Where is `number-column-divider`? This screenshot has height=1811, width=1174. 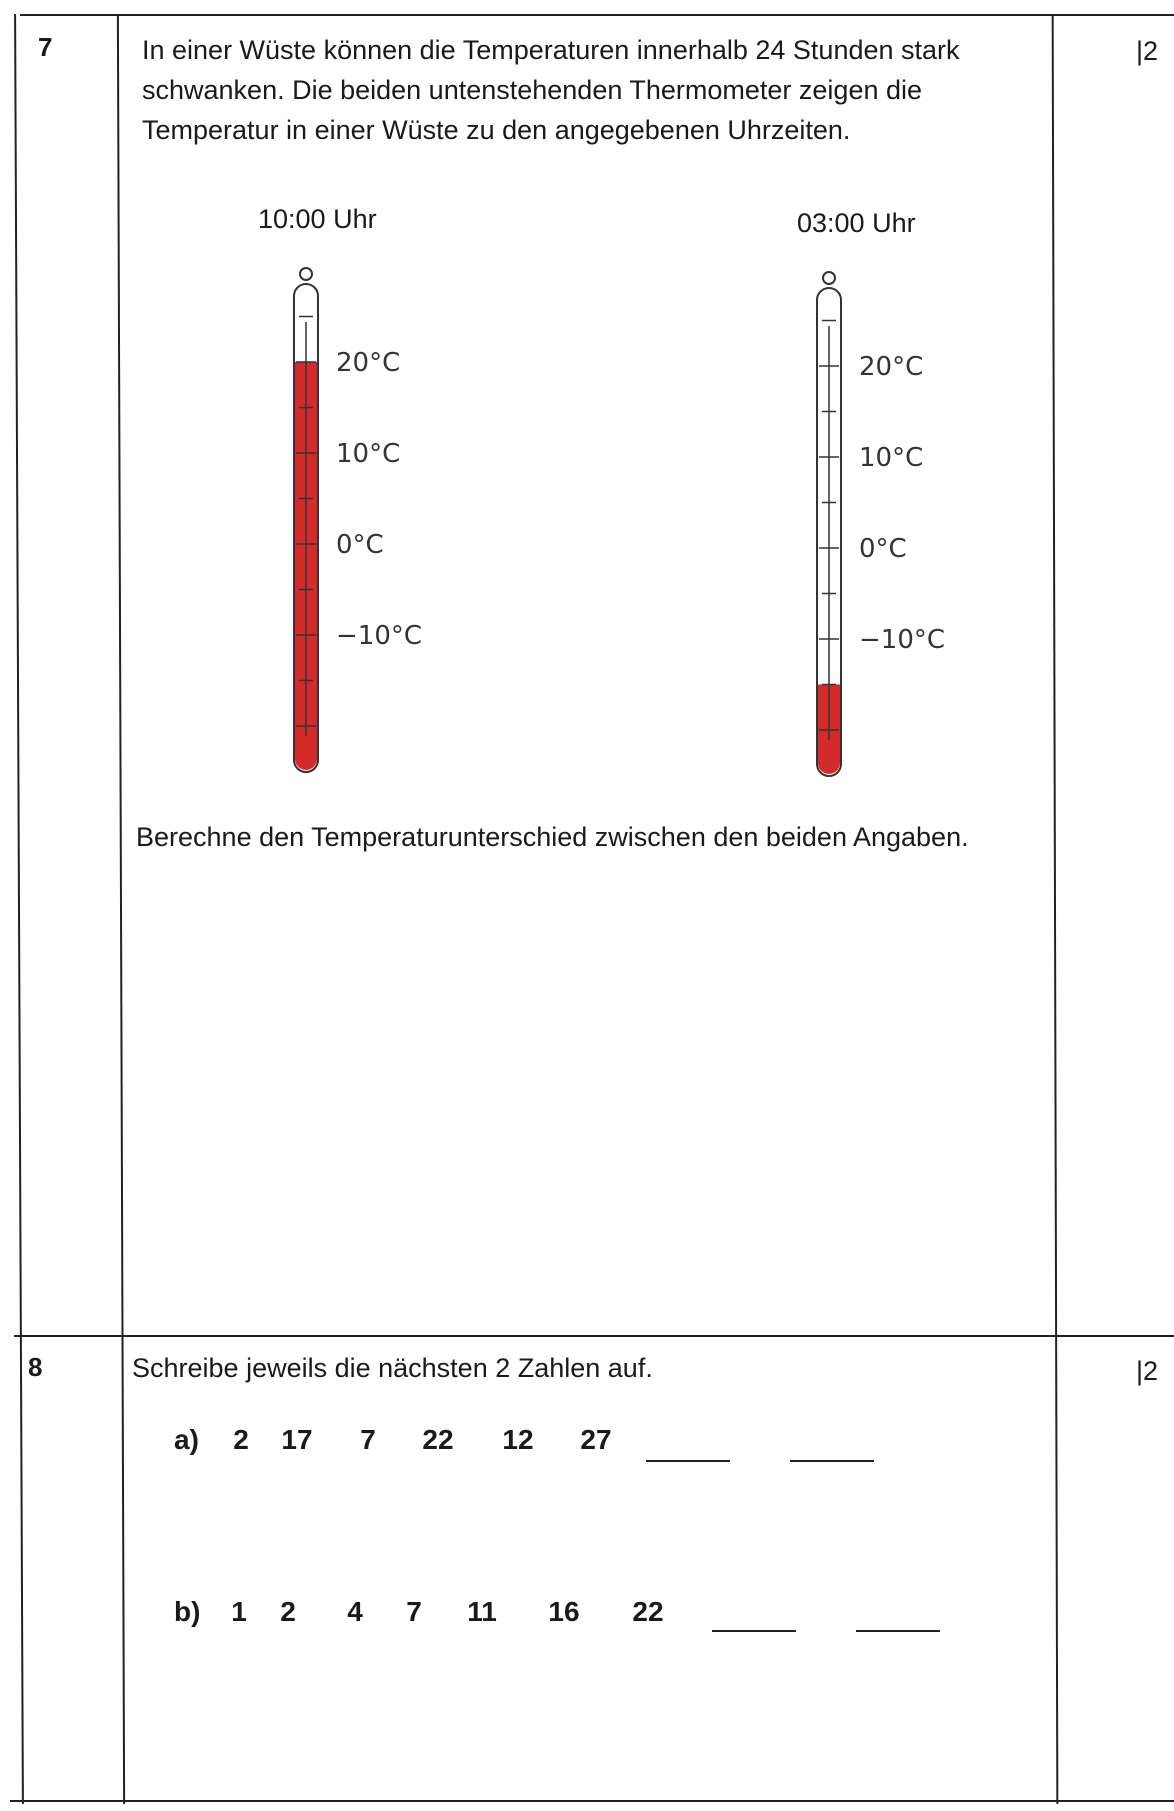 number-column-divider is located at coordinates (121, 909).